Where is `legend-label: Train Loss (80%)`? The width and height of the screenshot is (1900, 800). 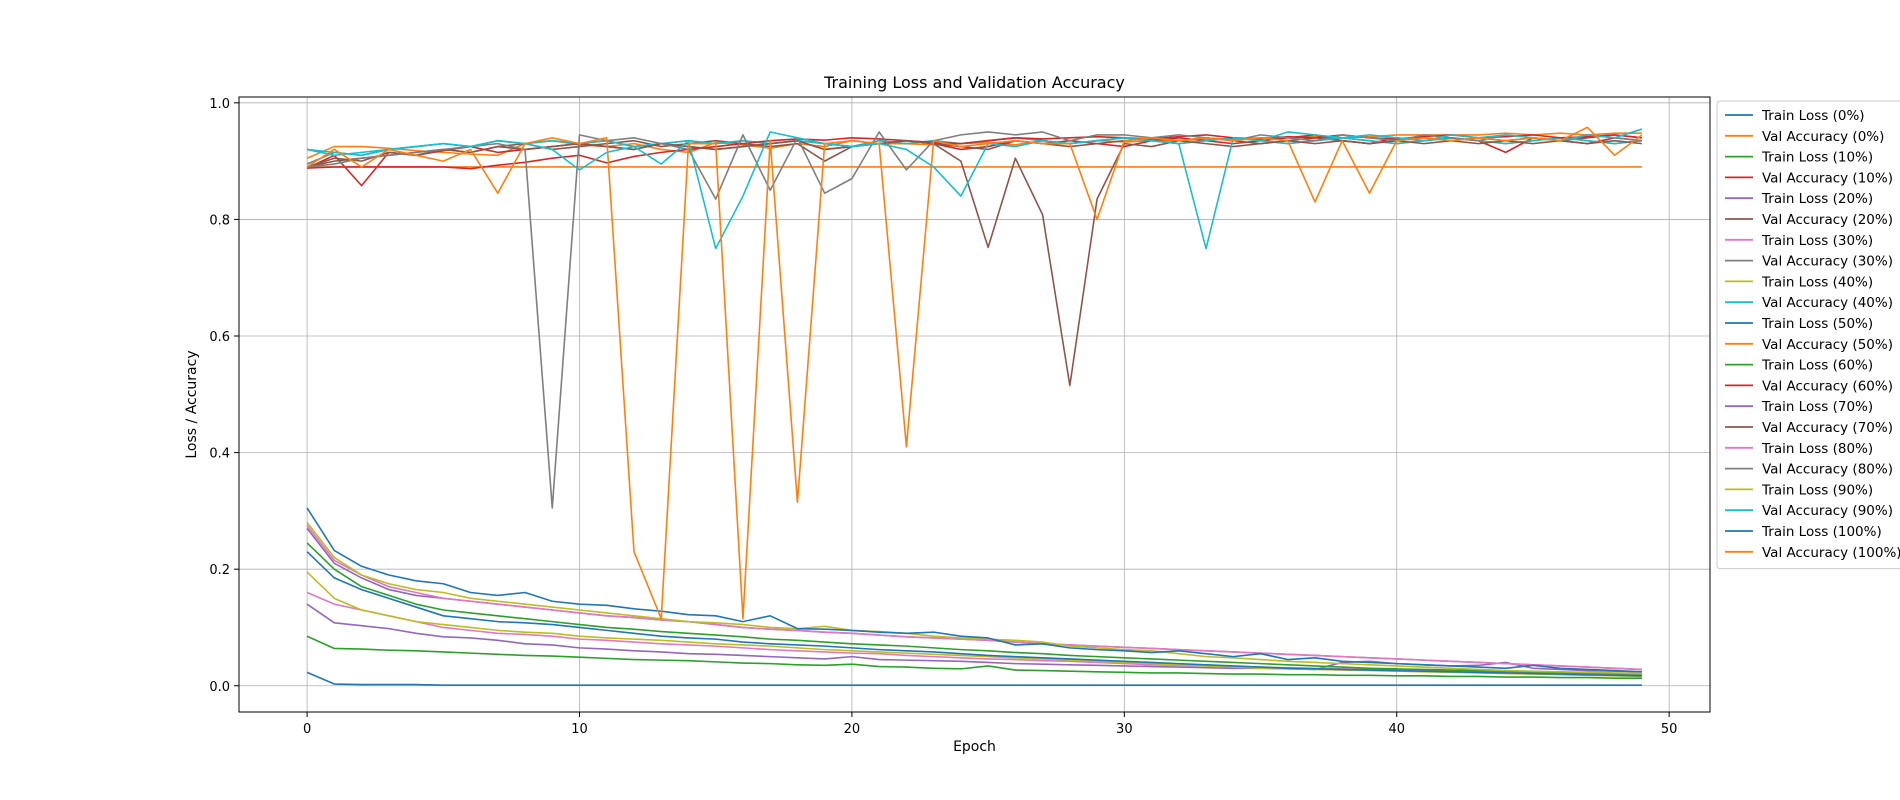 legend-label: Train Loss (80%) is located at coordinates (1817, 449).